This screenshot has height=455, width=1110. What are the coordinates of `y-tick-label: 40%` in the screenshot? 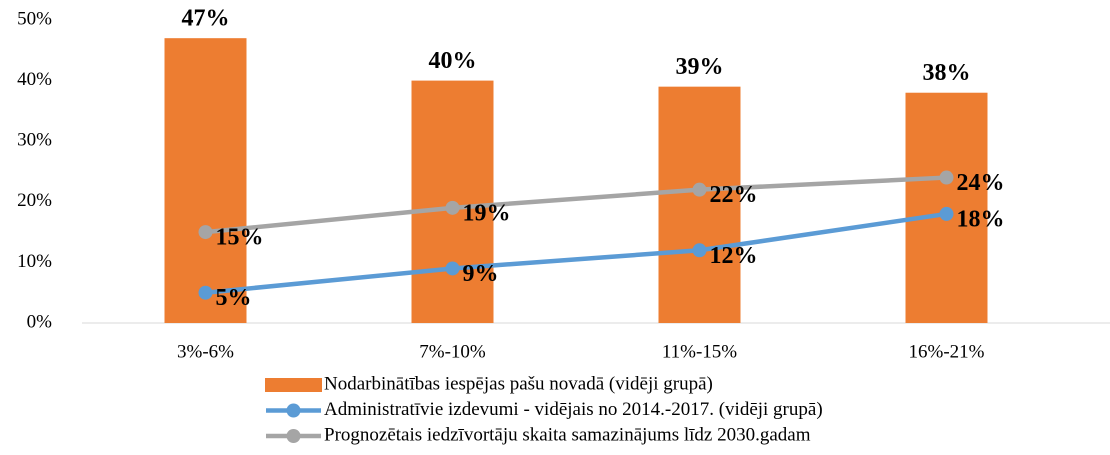 It's located at (34, 79).